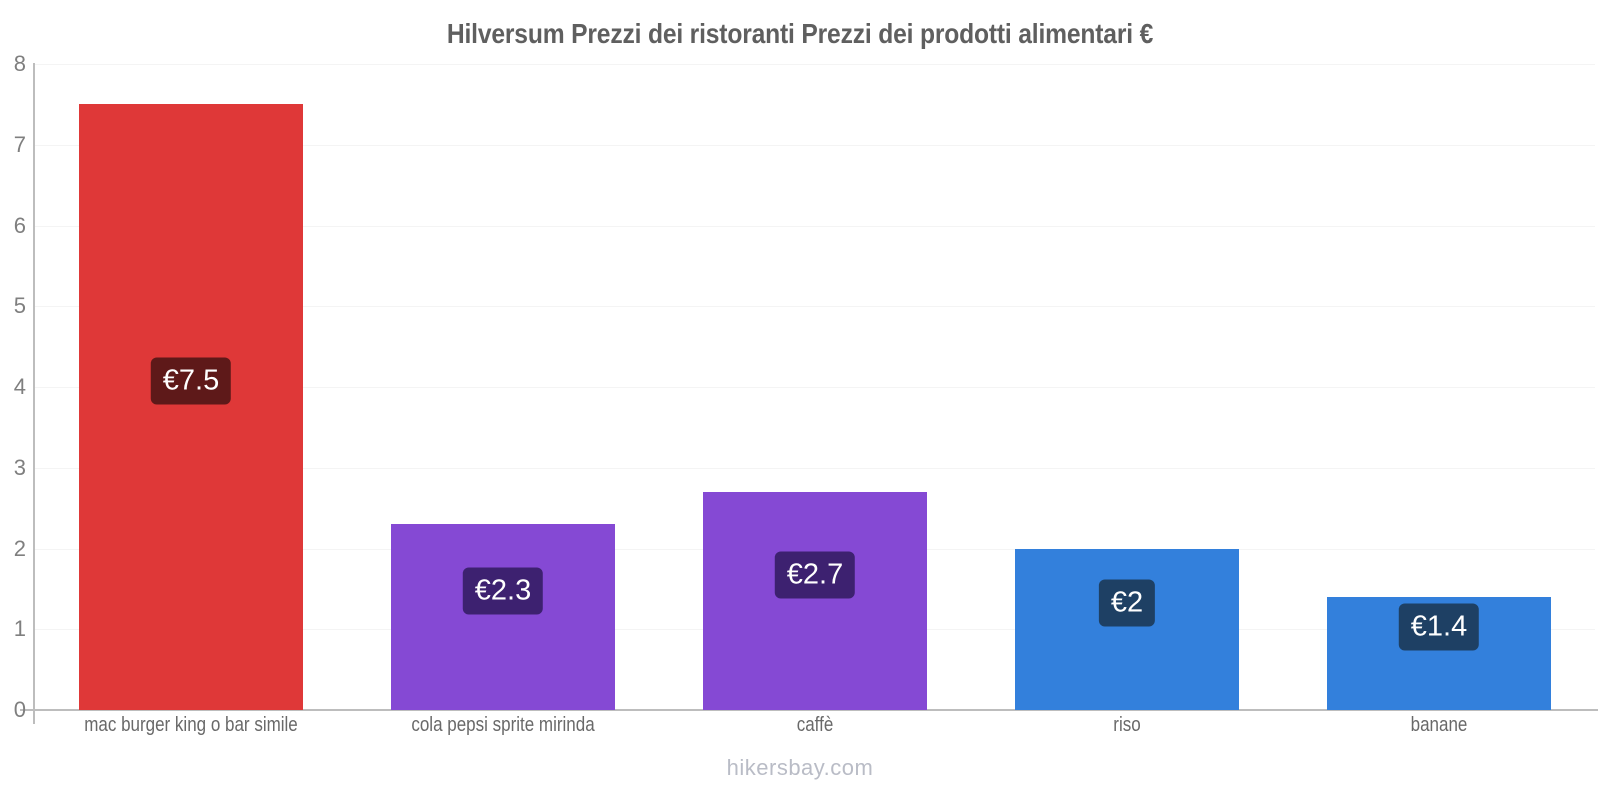 This screenshot has height=800, width=1600. Describe the element at coordinates (503, 725) in the screenshot. I see `x-category-label-2: cola pepsi sprite mirinda` at that location.